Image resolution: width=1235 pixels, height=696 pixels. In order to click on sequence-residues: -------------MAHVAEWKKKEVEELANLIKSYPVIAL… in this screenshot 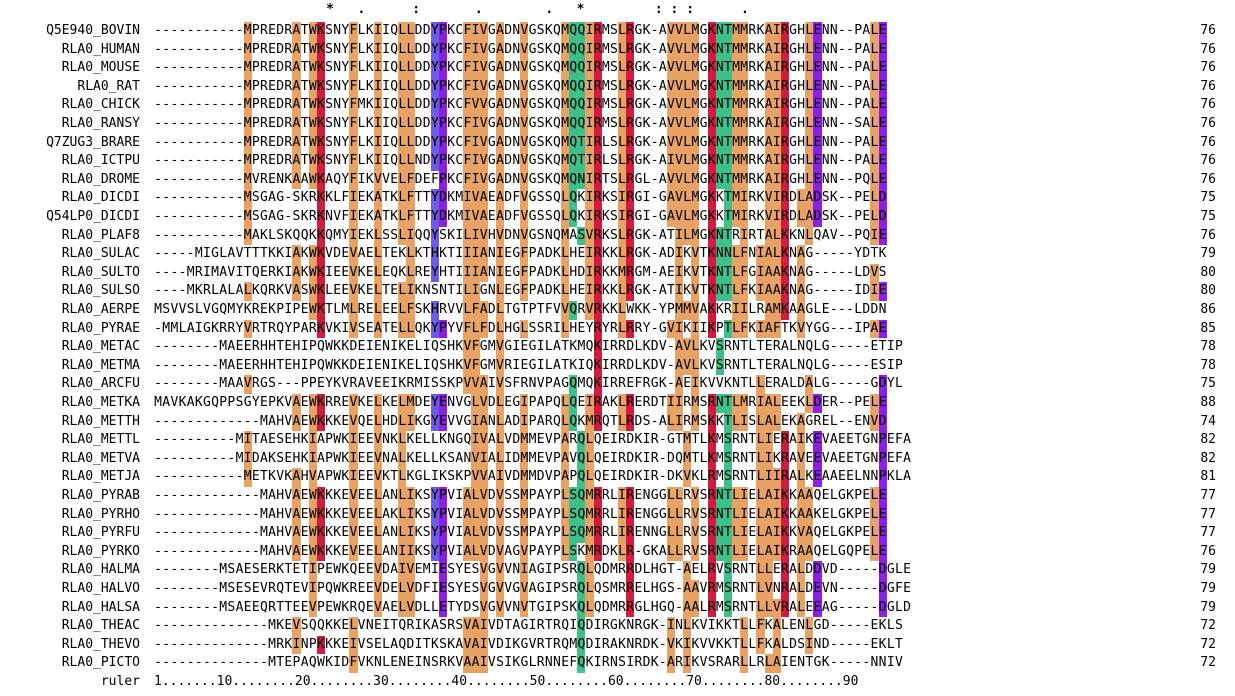, I will do `click(520, 496)`.